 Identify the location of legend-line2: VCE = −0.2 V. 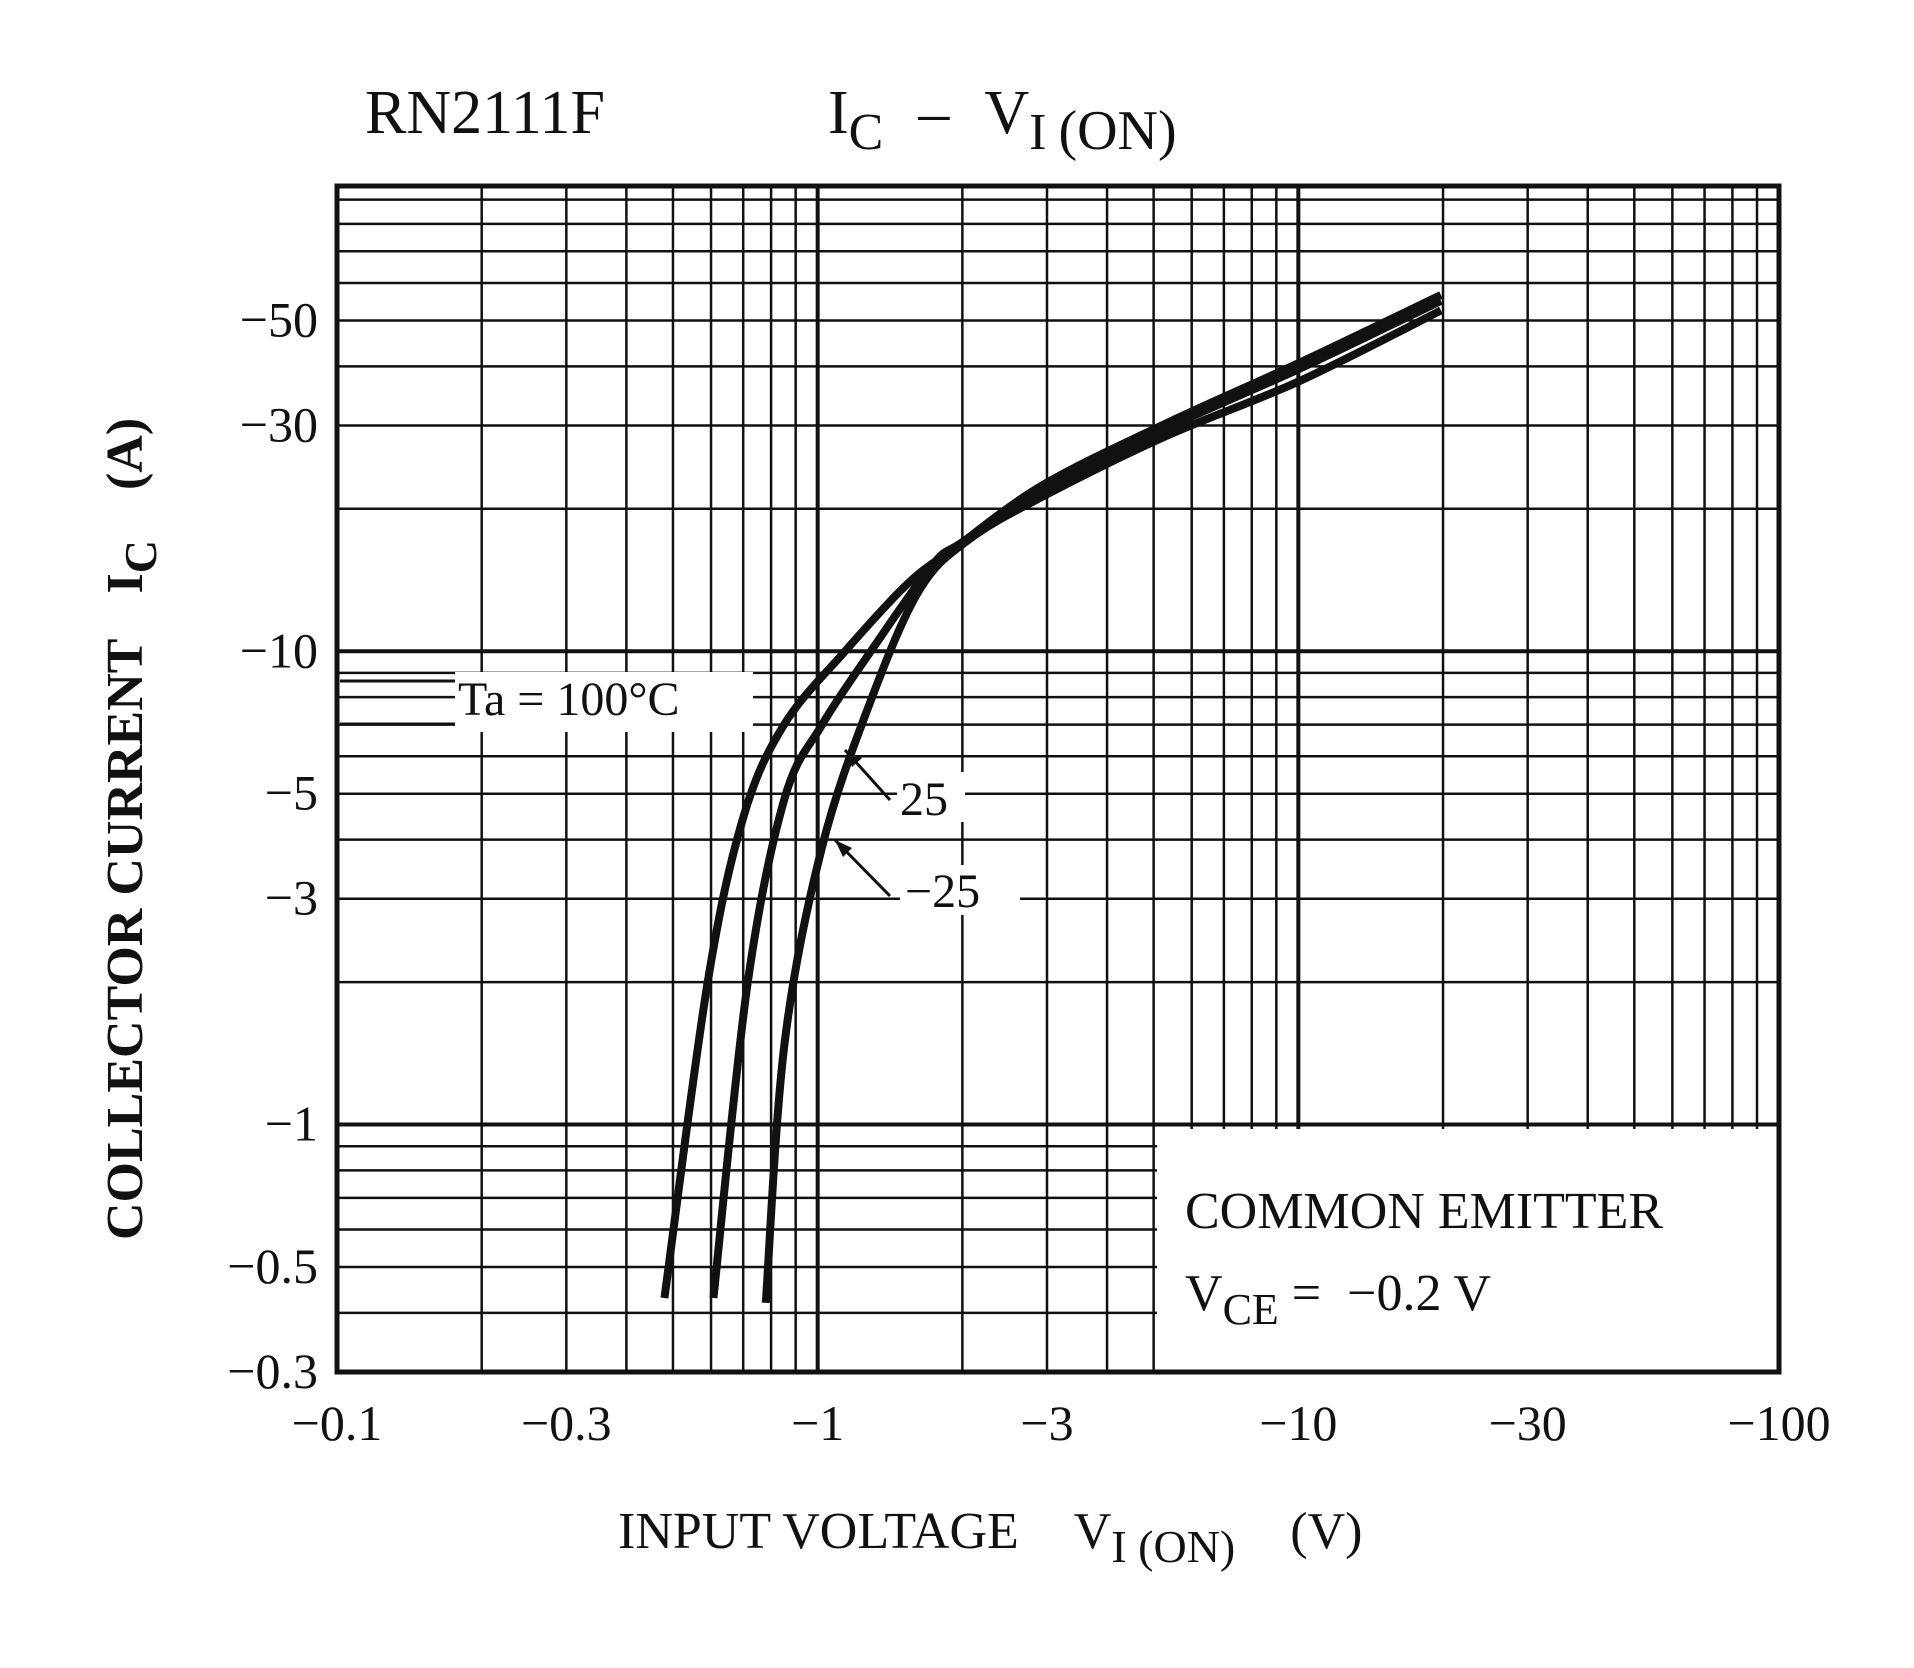
(1338, 1299).